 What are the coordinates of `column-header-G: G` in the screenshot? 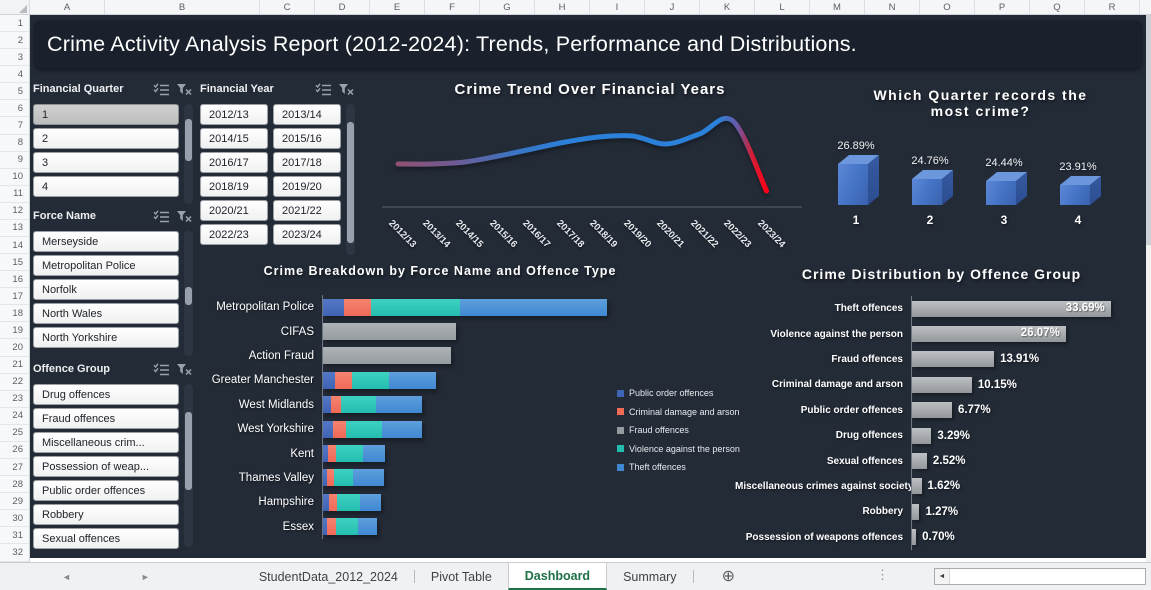 It's located at (507, 7).